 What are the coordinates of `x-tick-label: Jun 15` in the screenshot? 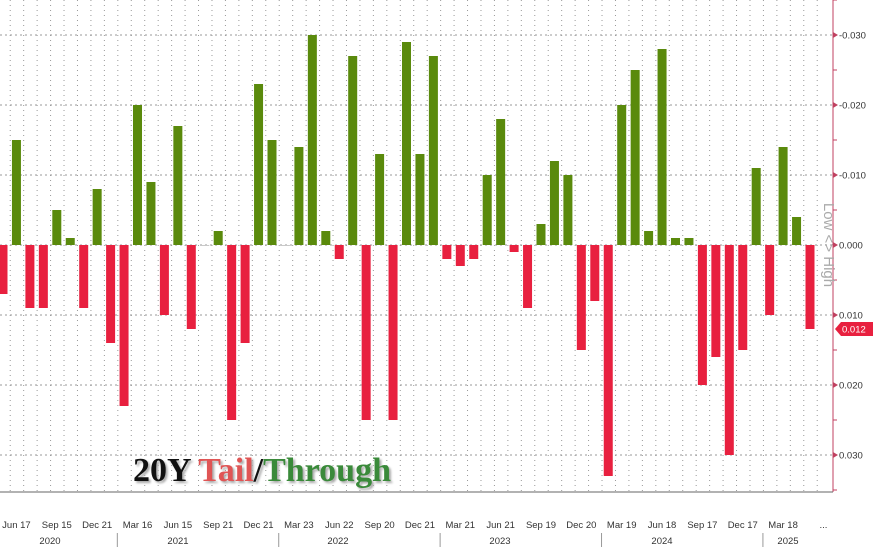 It's located at (178, 525).